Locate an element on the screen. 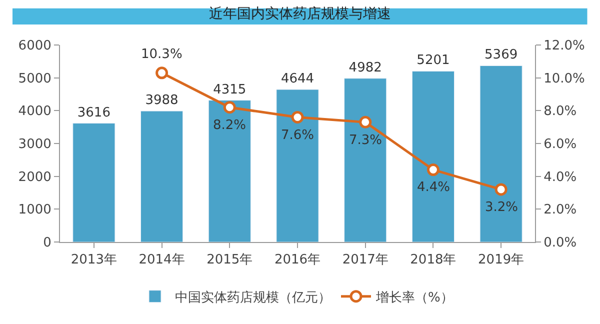 The image size is (600, 324). data-label: 4982 is located at coordinates (365, 68).